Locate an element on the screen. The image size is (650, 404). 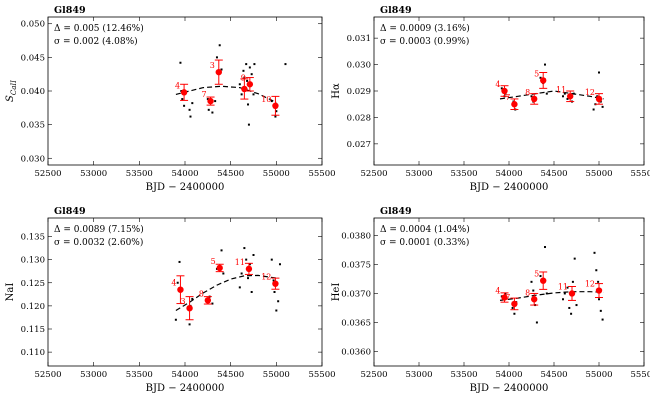
annotation-1: Δ = 0.005 (12.46%) is located at coordinates (99, 28).